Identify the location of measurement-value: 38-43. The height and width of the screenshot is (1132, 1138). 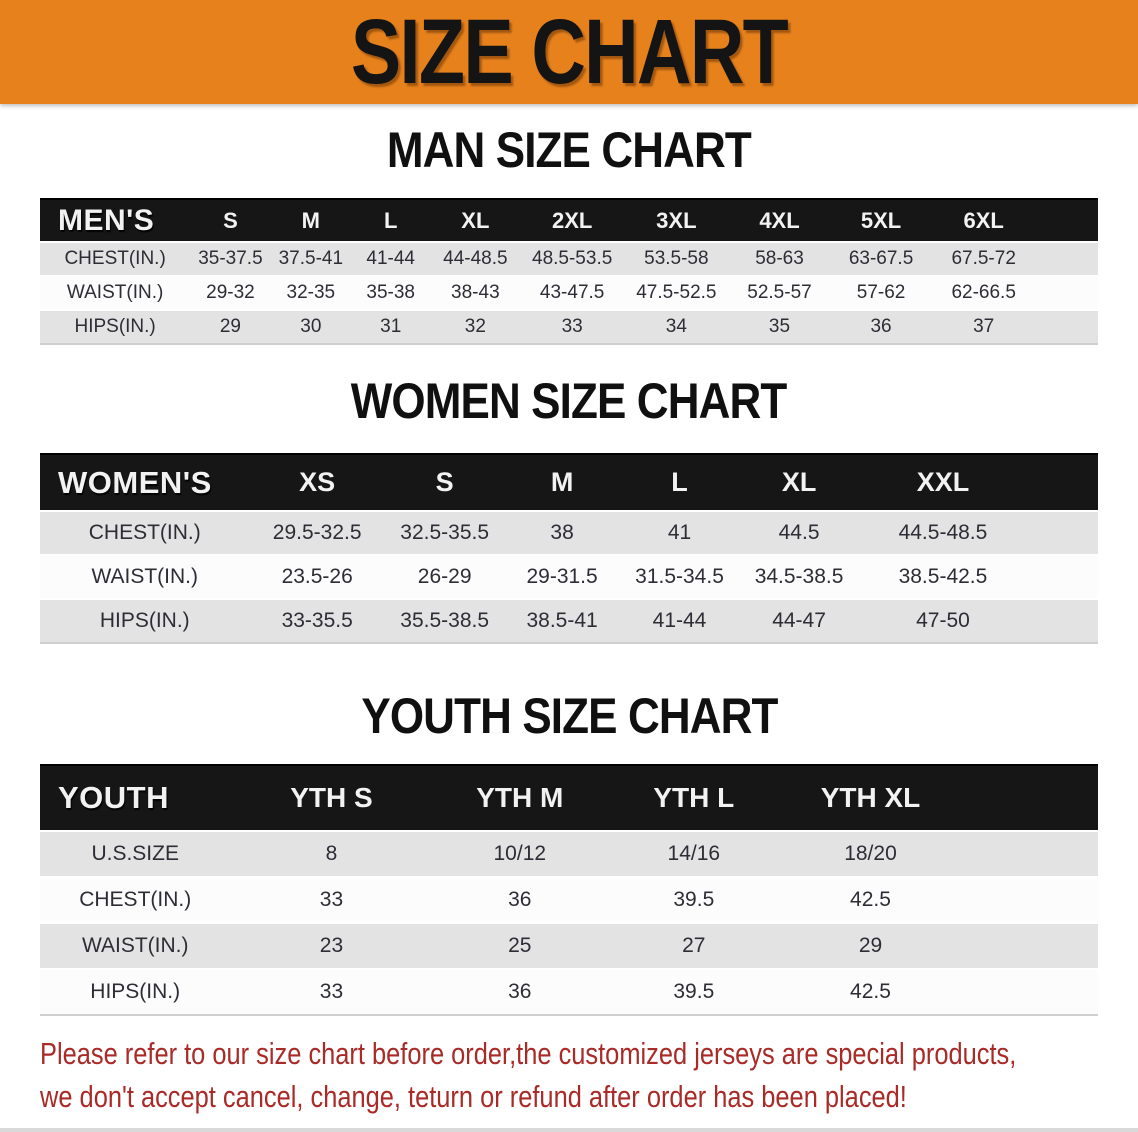
(475, 292).